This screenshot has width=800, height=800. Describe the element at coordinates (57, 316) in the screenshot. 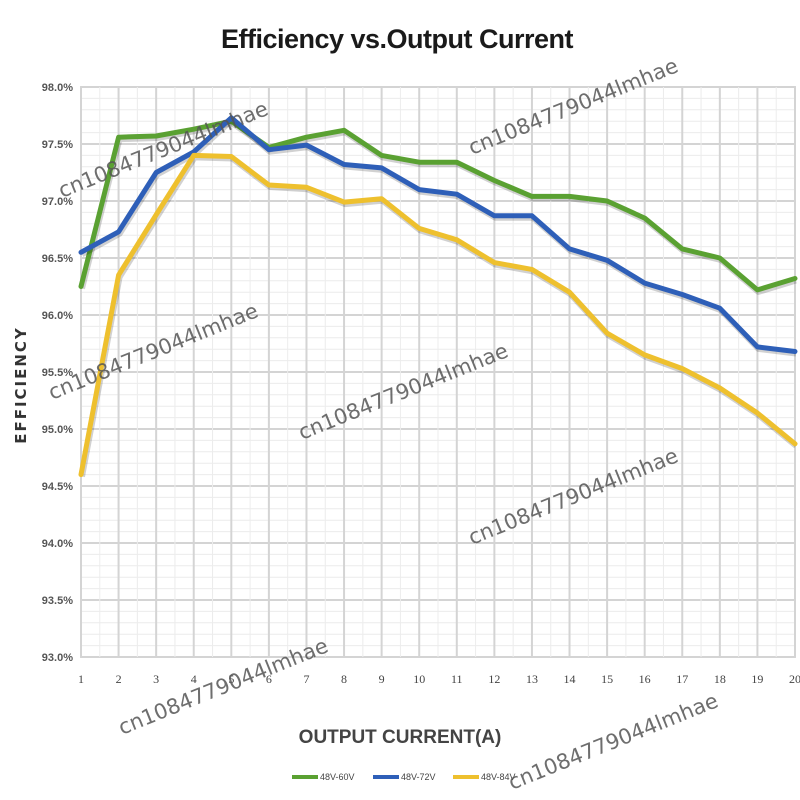

I see `y-tick-label: 96.0%` at that location.